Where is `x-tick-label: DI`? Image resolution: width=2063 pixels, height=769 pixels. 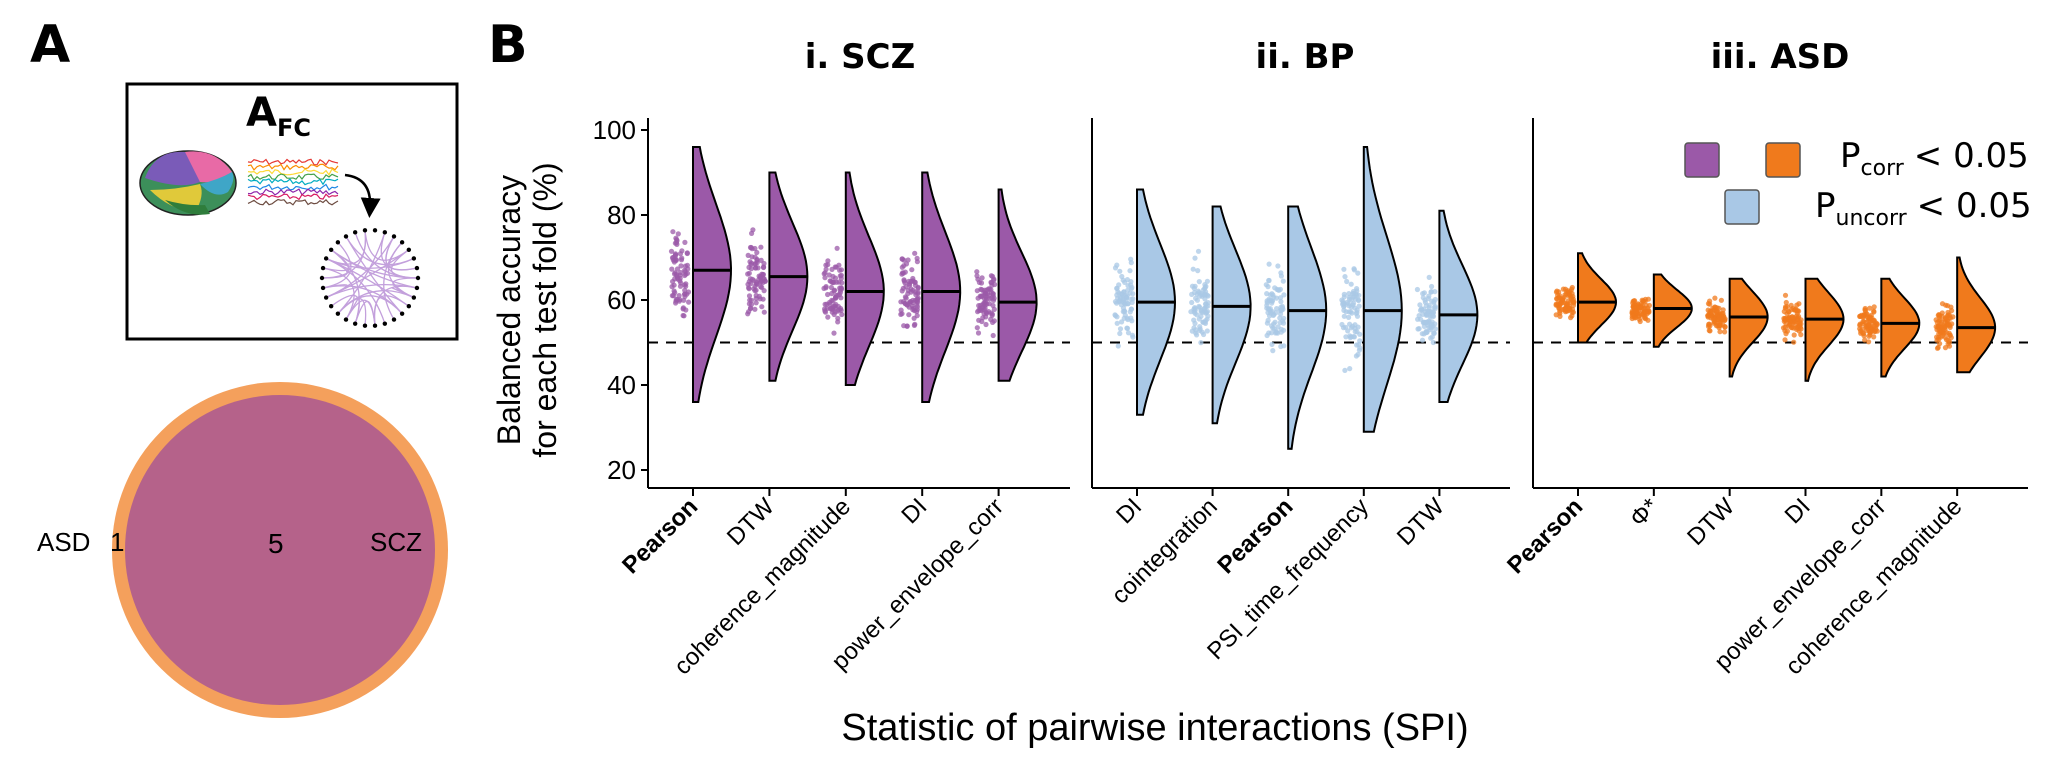 x-tick-label: DI is located at coordinates (1129, 511).